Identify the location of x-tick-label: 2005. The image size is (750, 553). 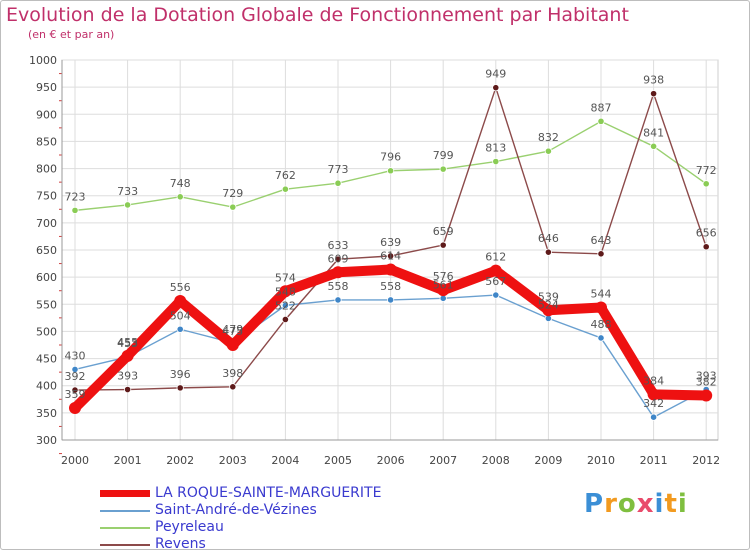
(338, 460).